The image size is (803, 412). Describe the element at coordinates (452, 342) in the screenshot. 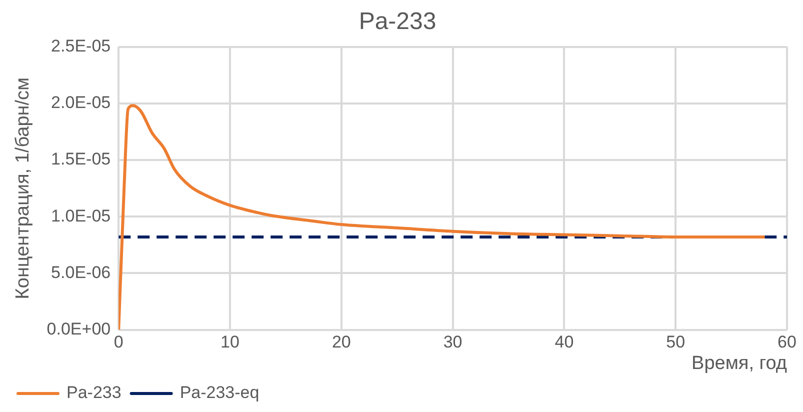

I see `x-tick-label: 30` at that location.